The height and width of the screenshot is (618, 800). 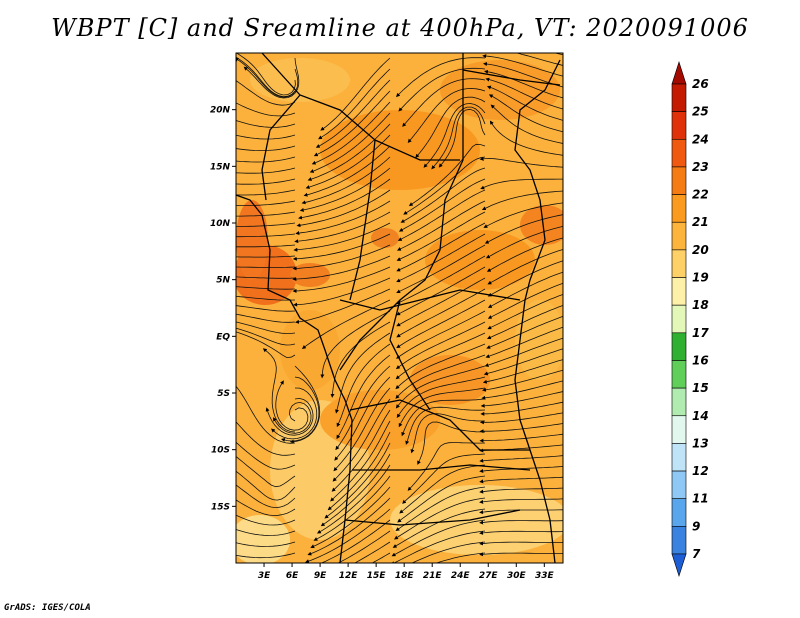 I want to click on colorbar-label: 23, so click(x=700, y=167).